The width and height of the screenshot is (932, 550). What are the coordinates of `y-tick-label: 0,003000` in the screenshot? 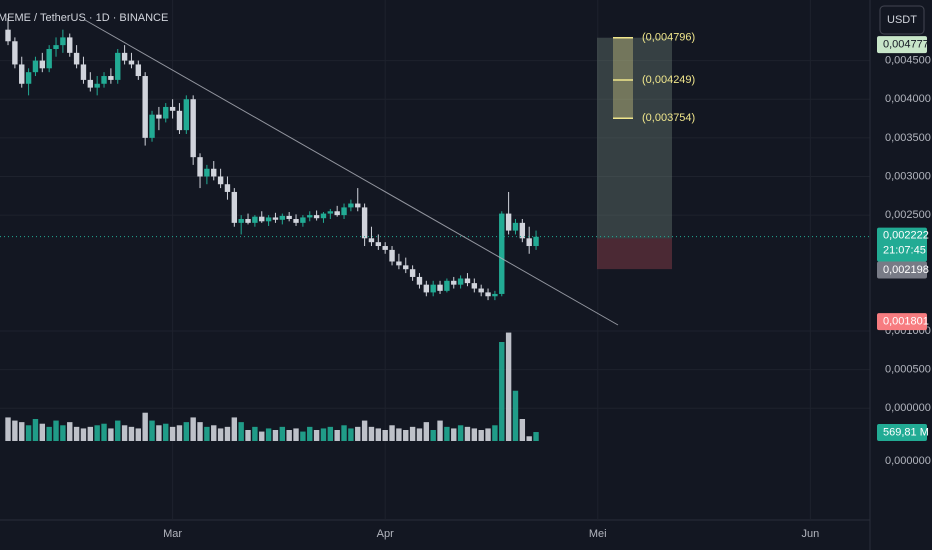 It's located at (908, 176).